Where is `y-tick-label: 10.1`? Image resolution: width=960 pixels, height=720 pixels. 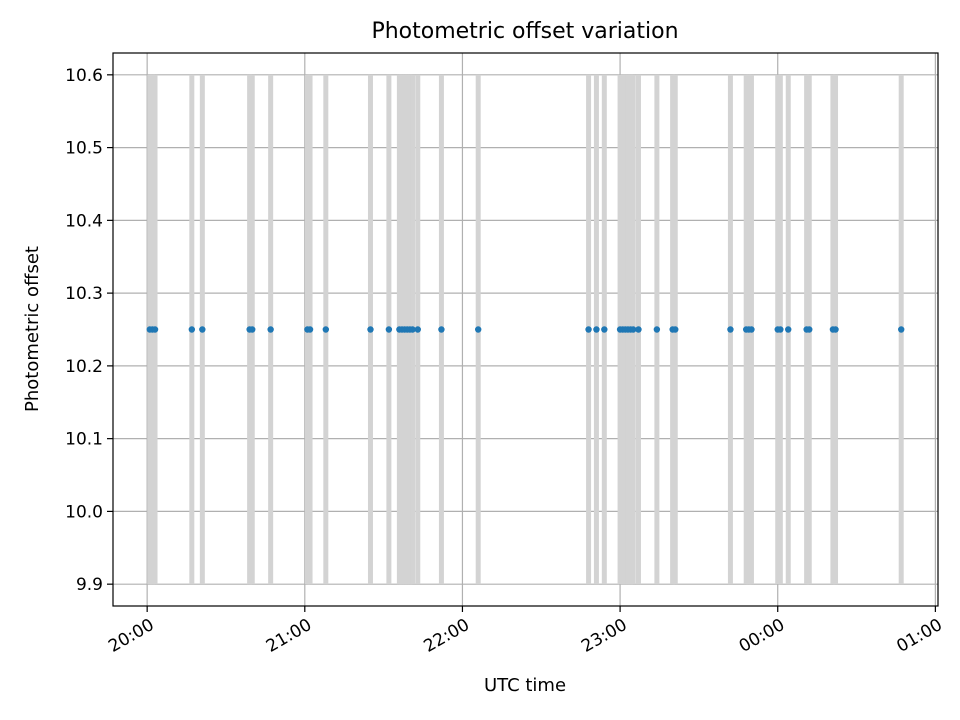
y-tick-label: 10.1 is located at coordinates (84, 440).